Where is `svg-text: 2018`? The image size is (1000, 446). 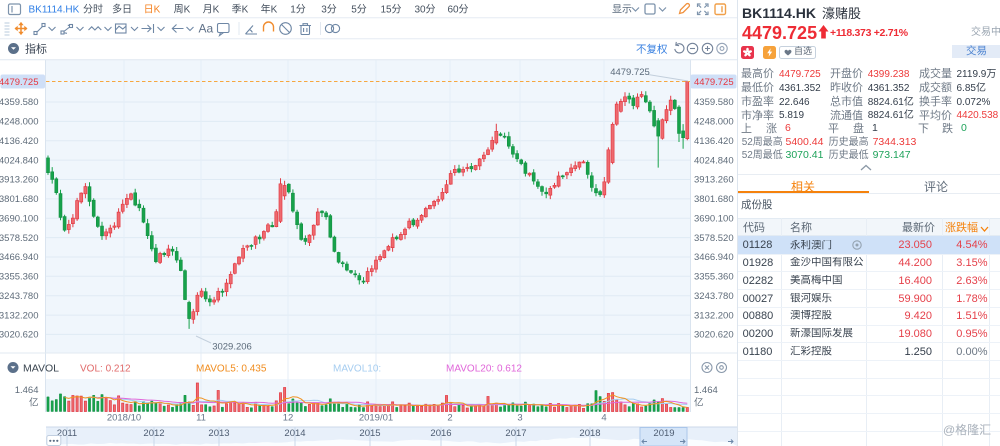 svg-text: 2018 is located at coordinates (589, 433).